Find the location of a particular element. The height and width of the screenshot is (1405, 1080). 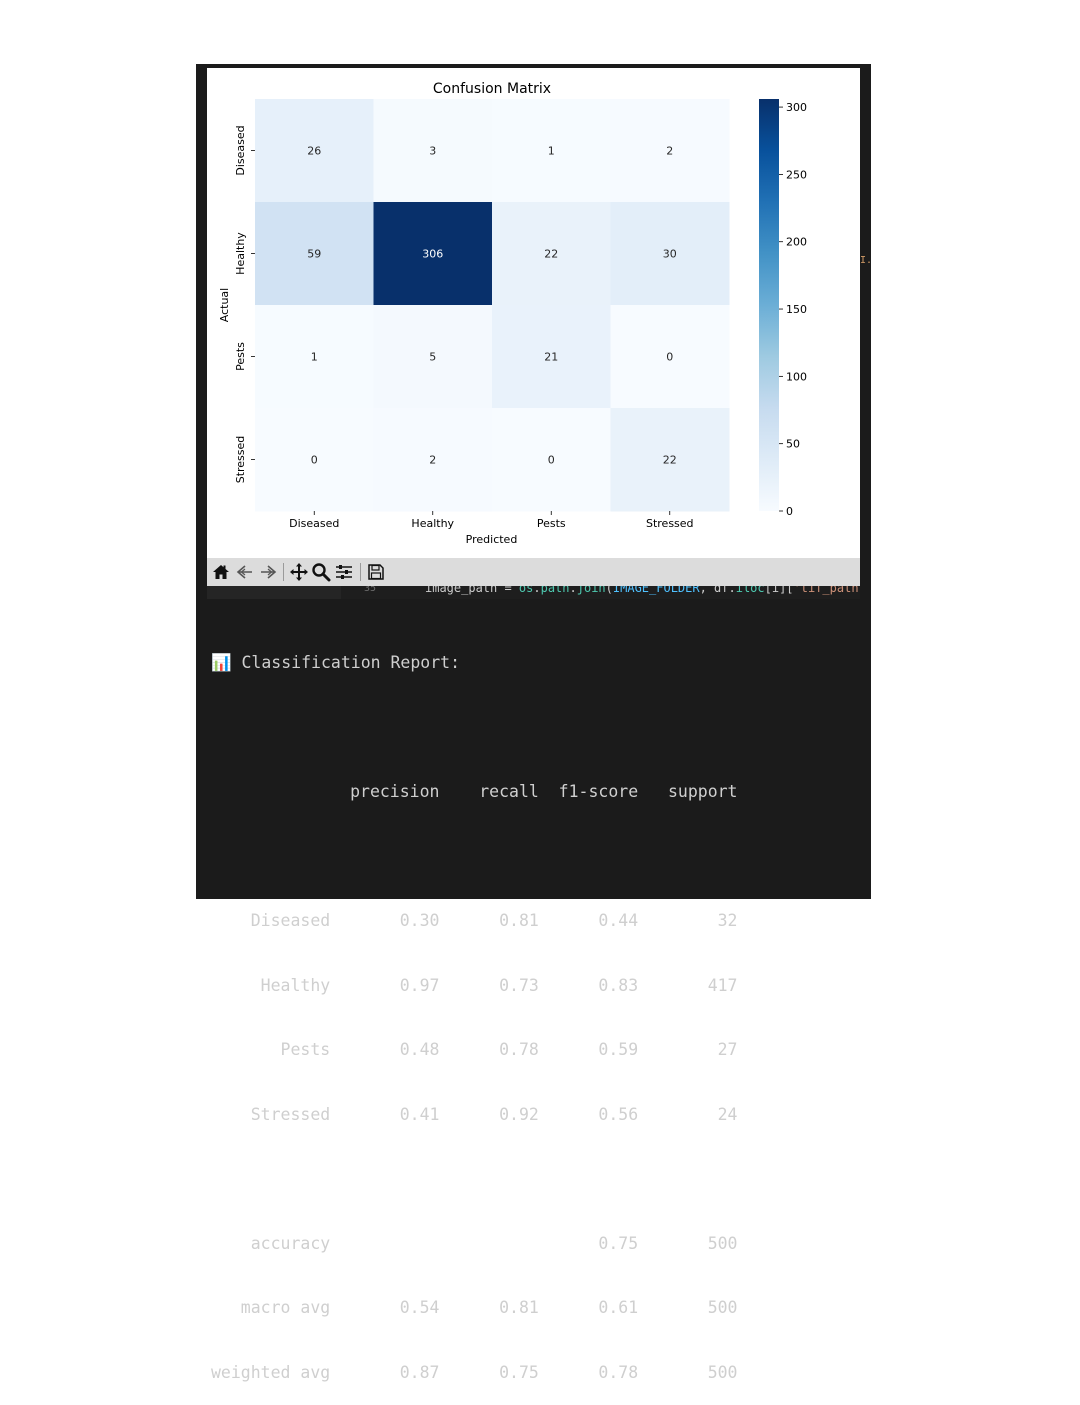

line-number: 35 is located at coordinates (370, 590).